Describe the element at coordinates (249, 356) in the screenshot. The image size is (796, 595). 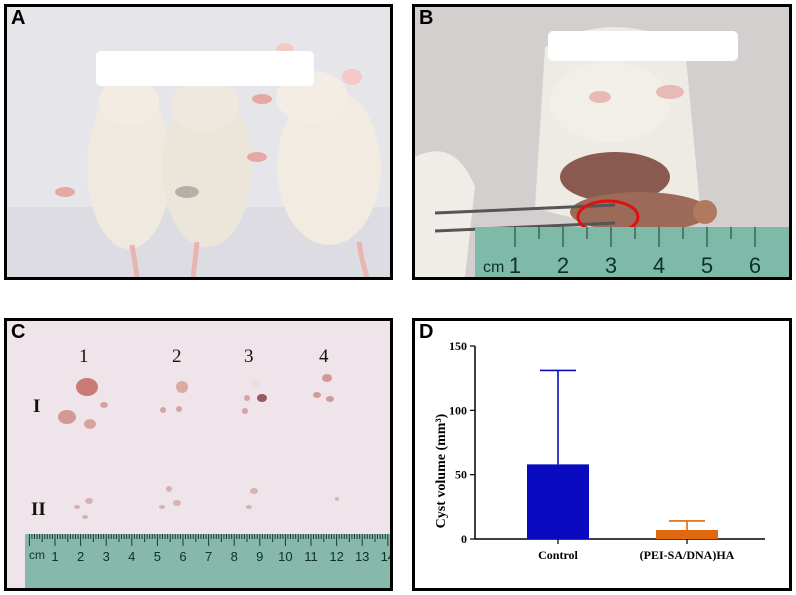
I see `column-label-3: 3` at that location.